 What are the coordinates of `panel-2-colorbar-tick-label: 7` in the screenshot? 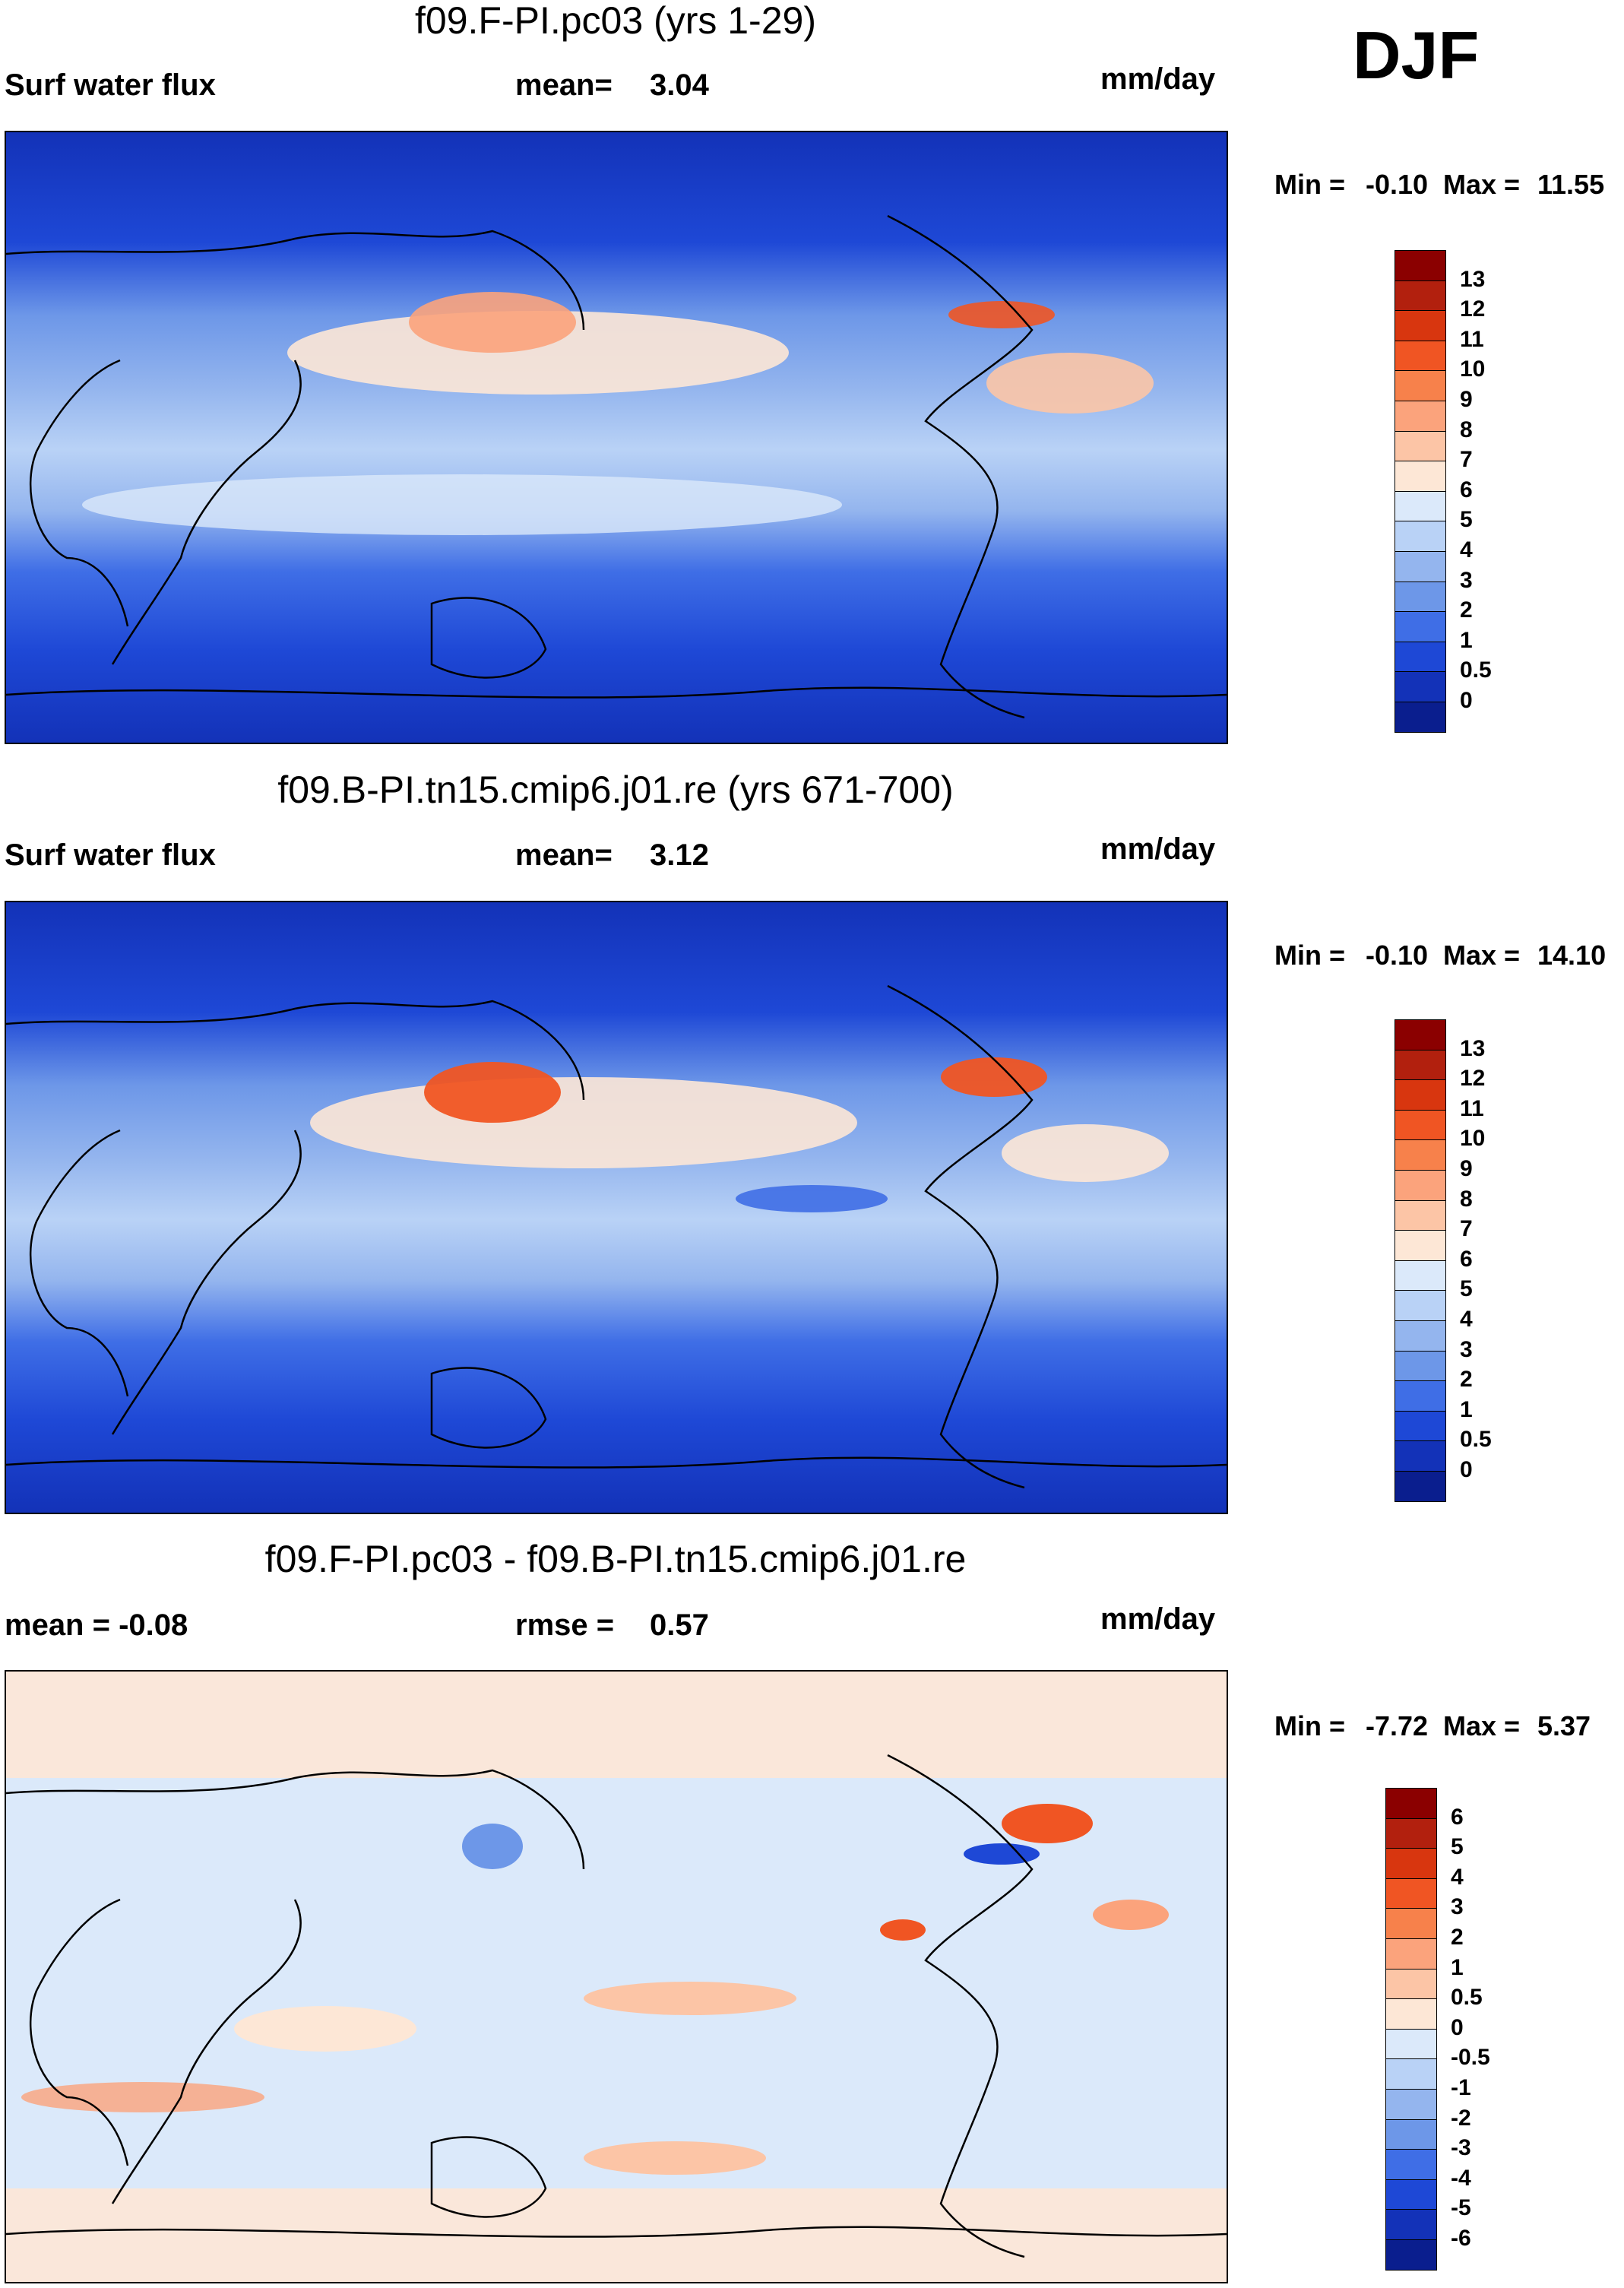 It's located at (1466, 1229).